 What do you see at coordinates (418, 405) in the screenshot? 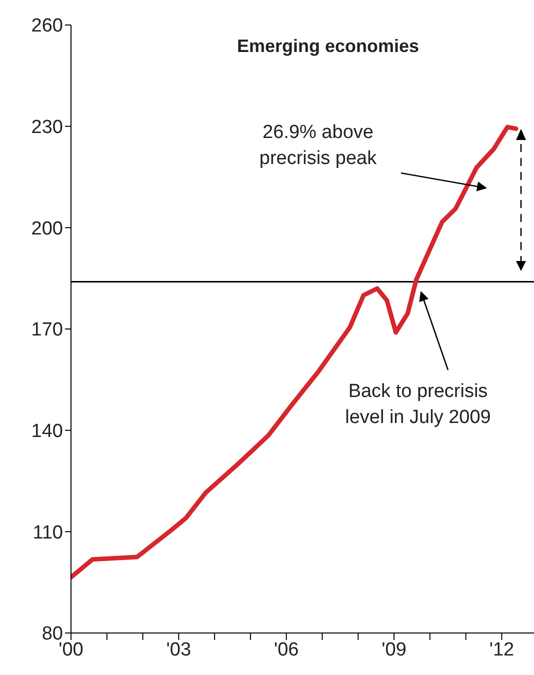
I see `annotation: Back to precrisis level in July 2009` at bounding box center [418, 405].